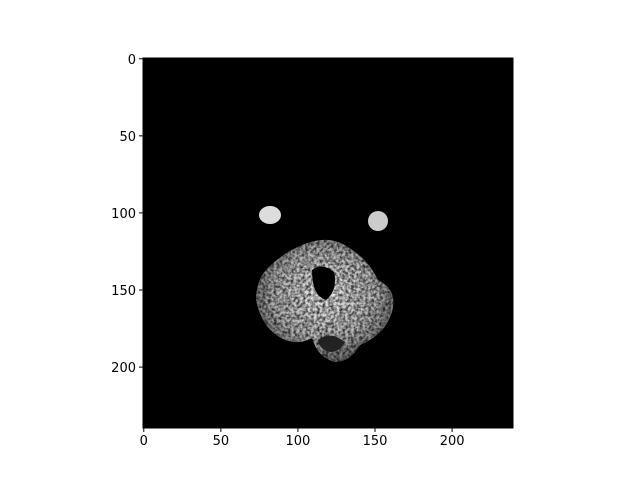 The height and width of the screenshot is (480, 640). Describe the element at coordinates (132, 60) in the screenshot. I see `y-tick-label: 0` at that location.